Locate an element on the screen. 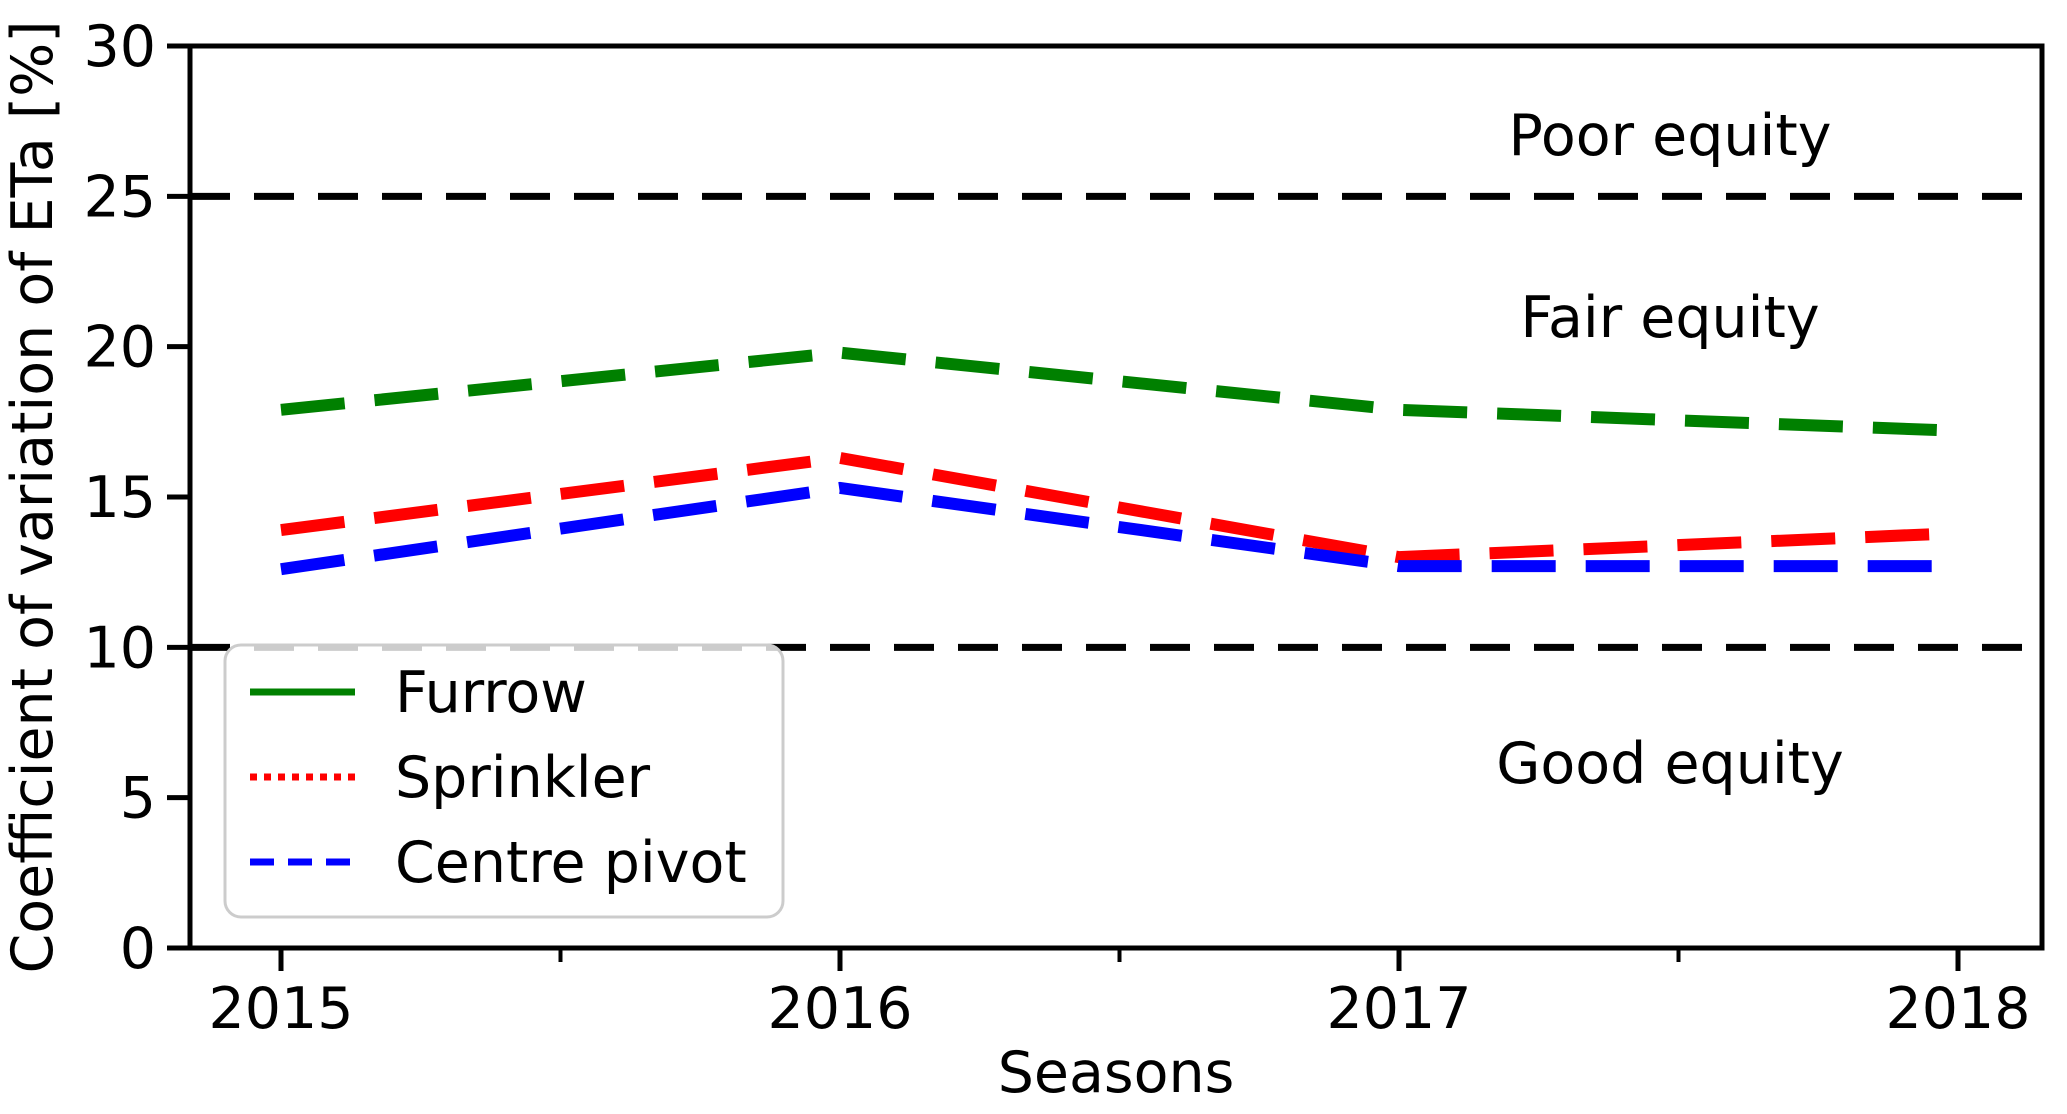  sprinkler-line is located at coordinates (1119, 507).